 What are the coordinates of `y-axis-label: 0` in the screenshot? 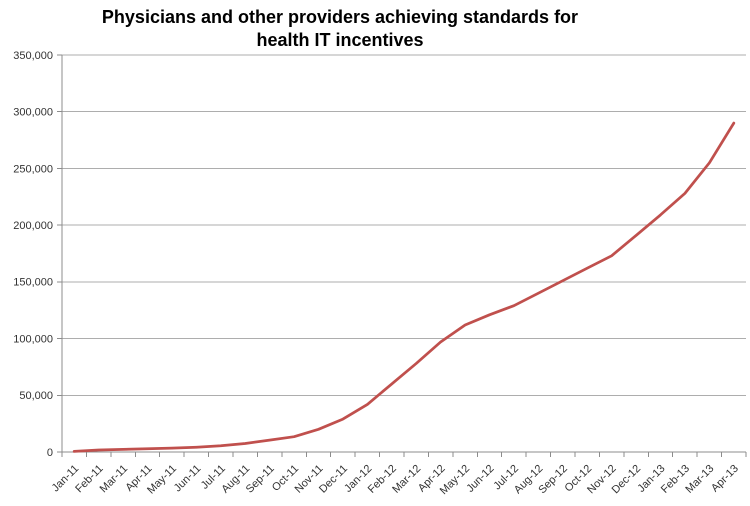 It's located at (50, 453).